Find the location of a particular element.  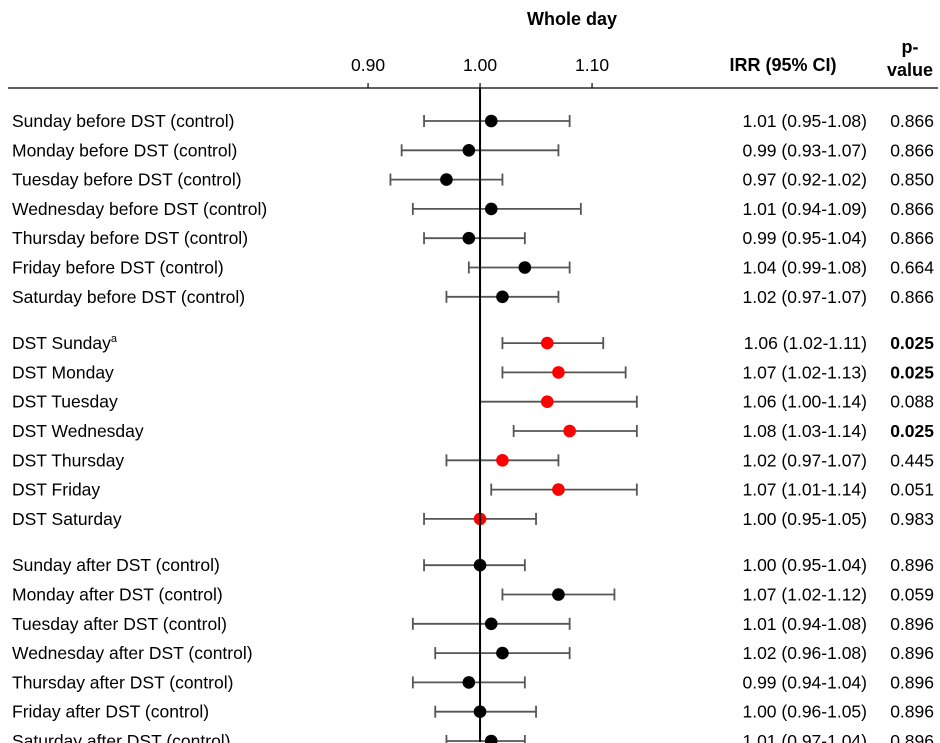

row-label: DST Thursday is located at coordinates (68, 460).